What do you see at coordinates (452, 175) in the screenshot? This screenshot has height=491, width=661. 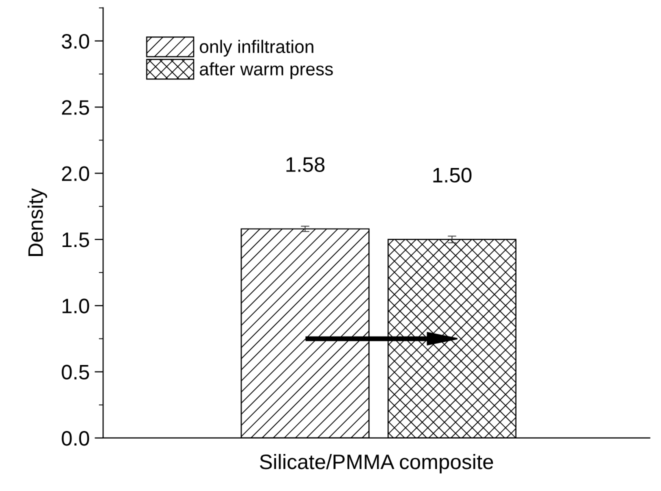 I see `data-label: 1.50` at bounding box center [452, 175].